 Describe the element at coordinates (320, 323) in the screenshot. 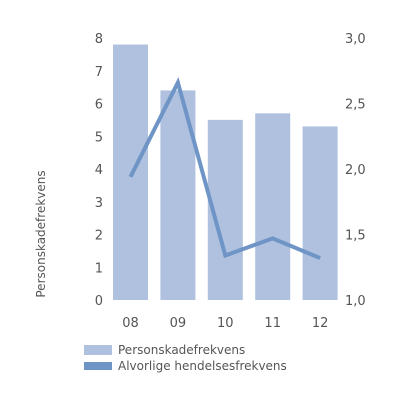

I see `x-tick-label: 12` at that location.